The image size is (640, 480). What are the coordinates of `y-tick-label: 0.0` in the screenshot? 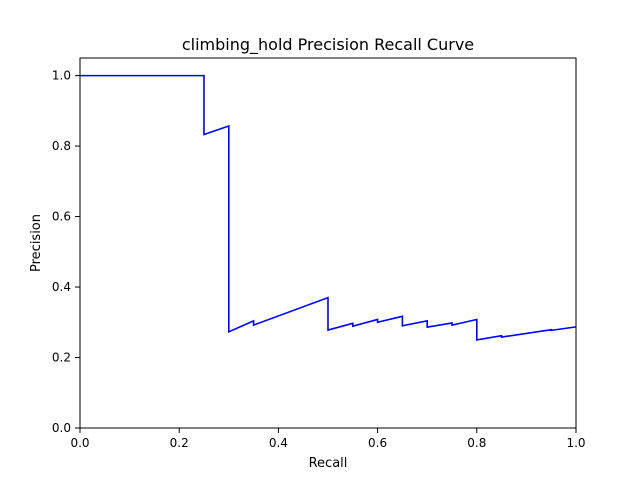 It's located at (61, 428).